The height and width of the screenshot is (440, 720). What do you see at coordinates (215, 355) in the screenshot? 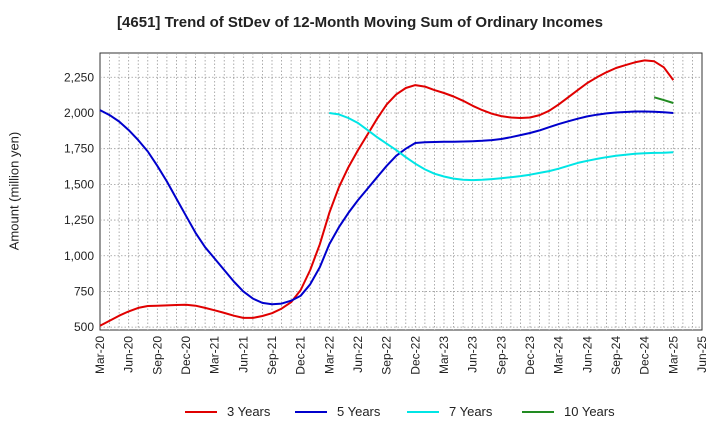
I see `x-tick-label: Mar-21` at bounding box center [215, 355].